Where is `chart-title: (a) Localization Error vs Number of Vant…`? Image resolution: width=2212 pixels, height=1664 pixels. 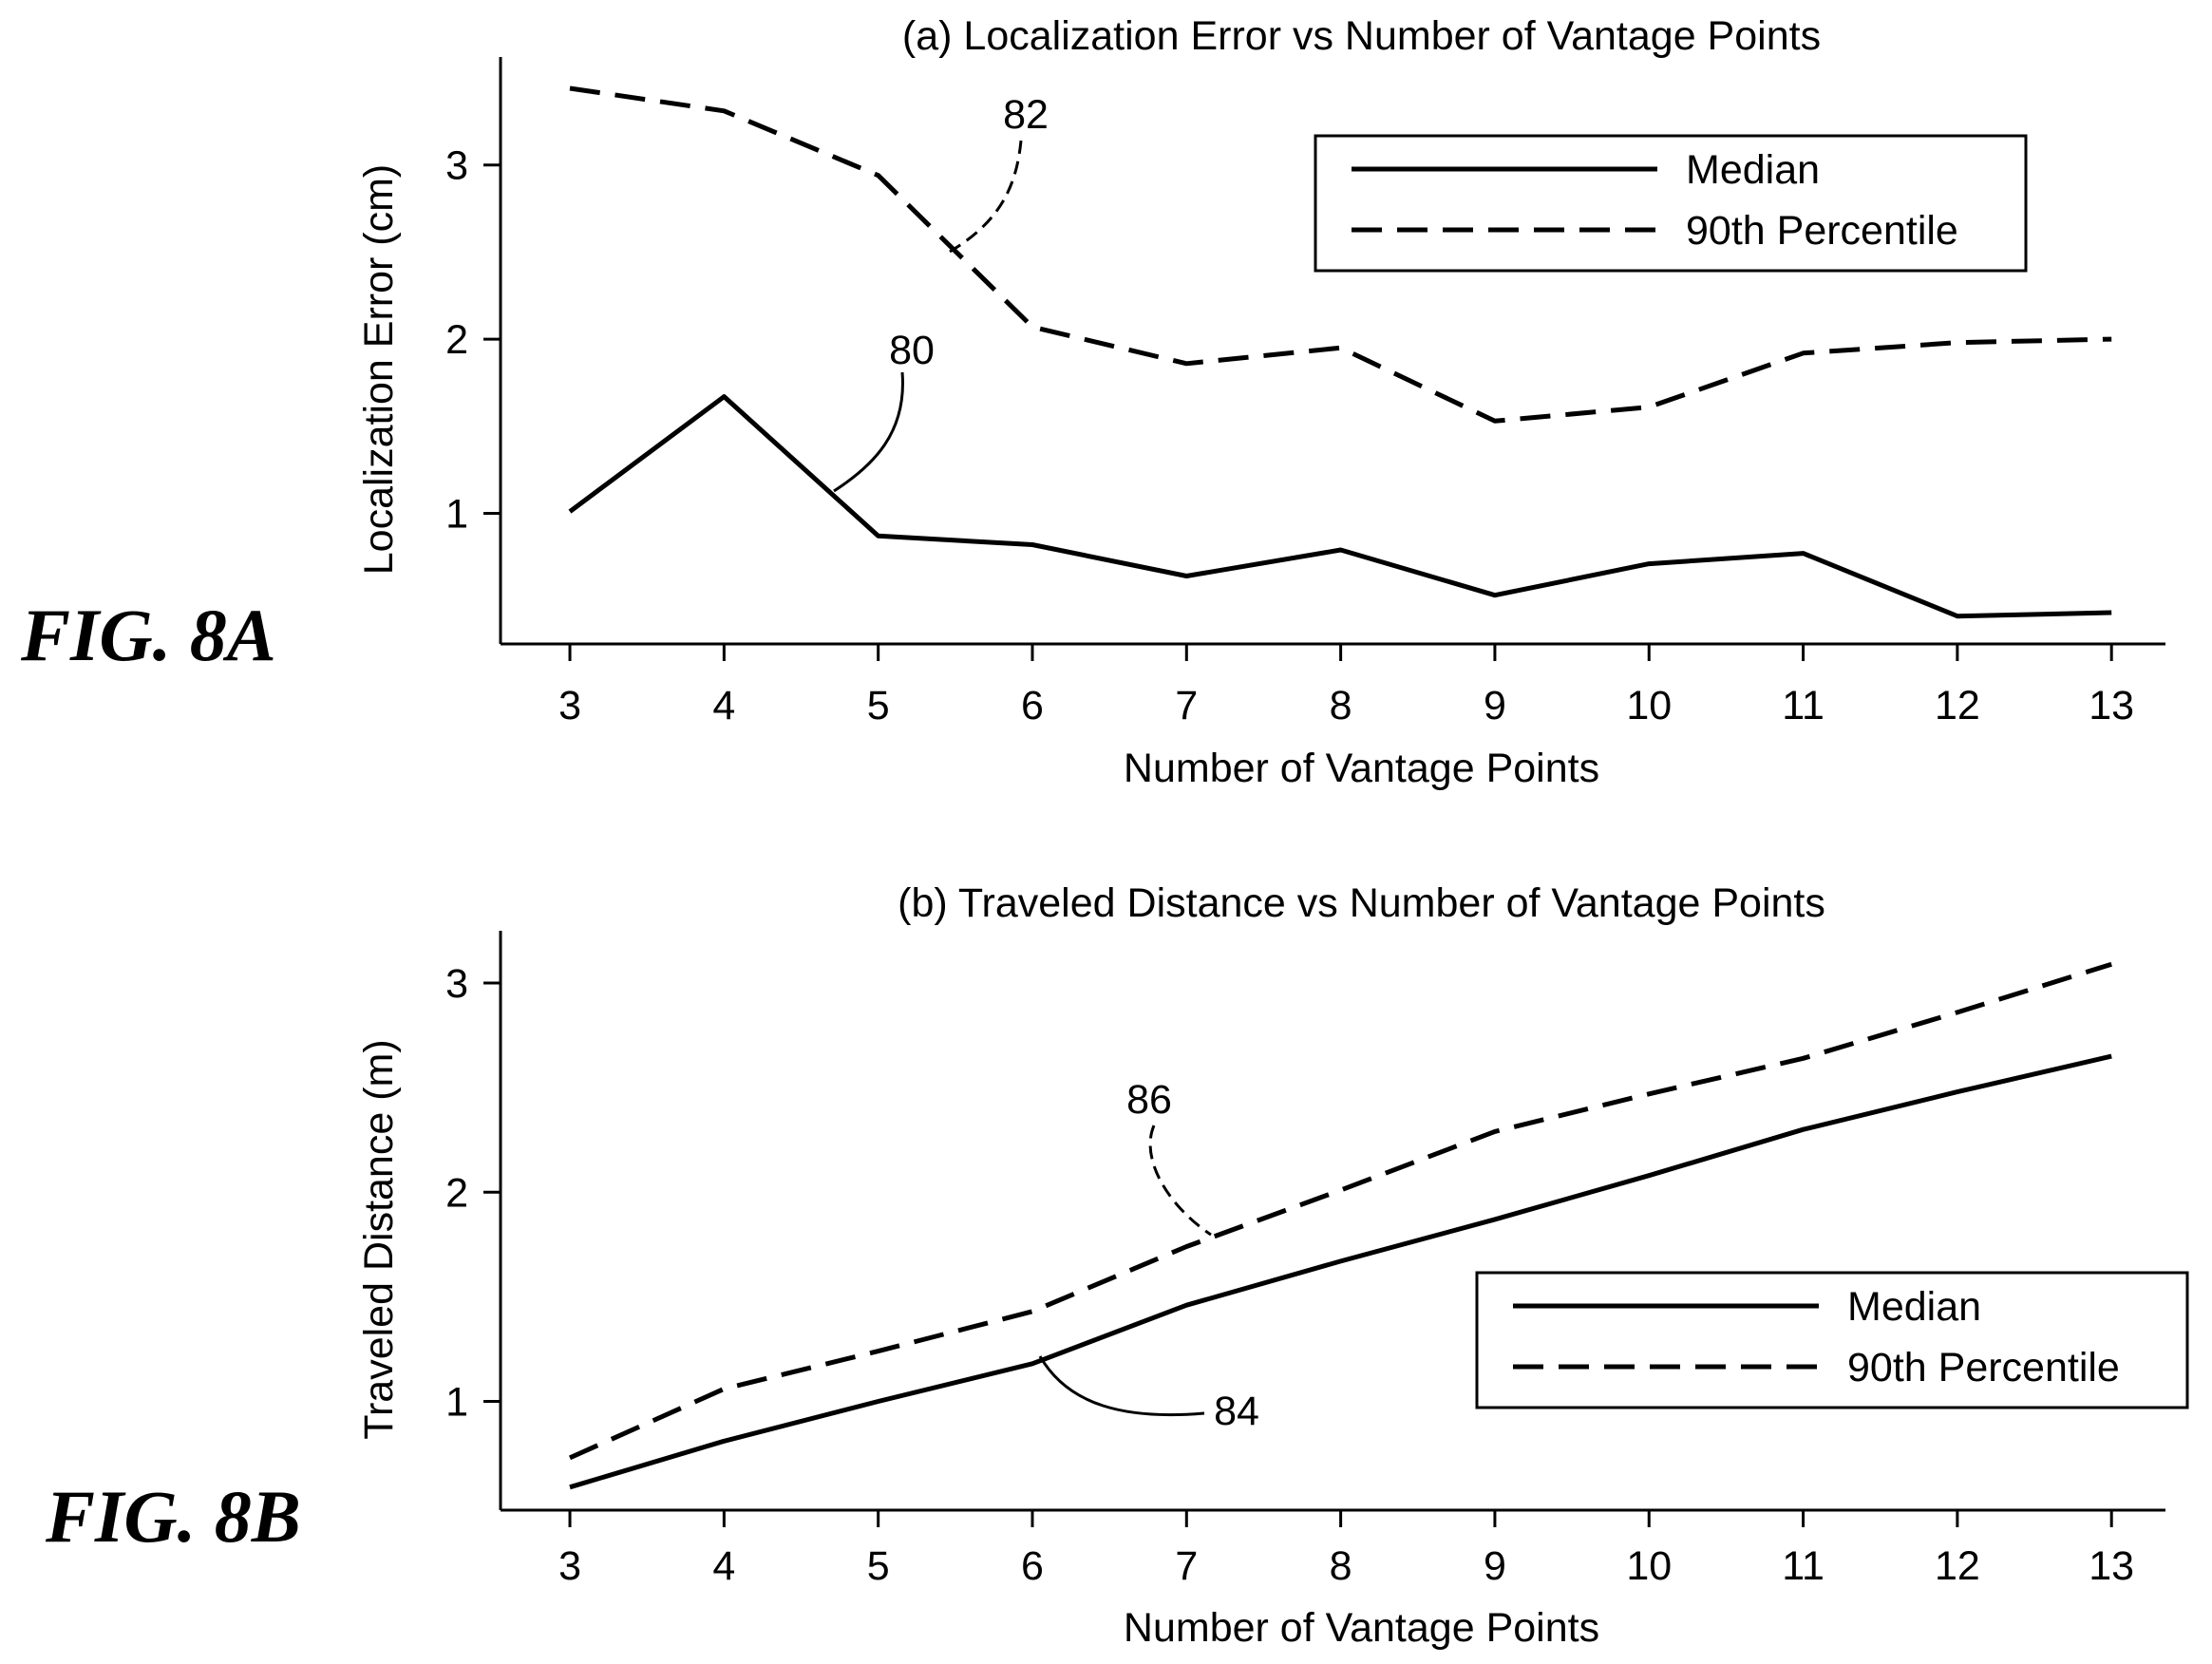
chart-title: (a) Localization Error vs Number of Vant… is located at coordinates (1361, 36).